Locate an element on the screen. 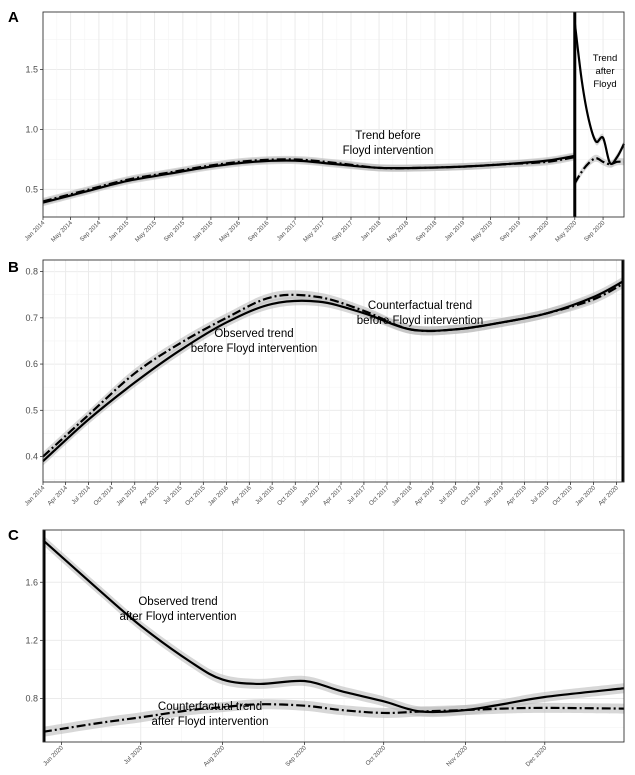  panel-letter: C is located at coordinates (13, 535).